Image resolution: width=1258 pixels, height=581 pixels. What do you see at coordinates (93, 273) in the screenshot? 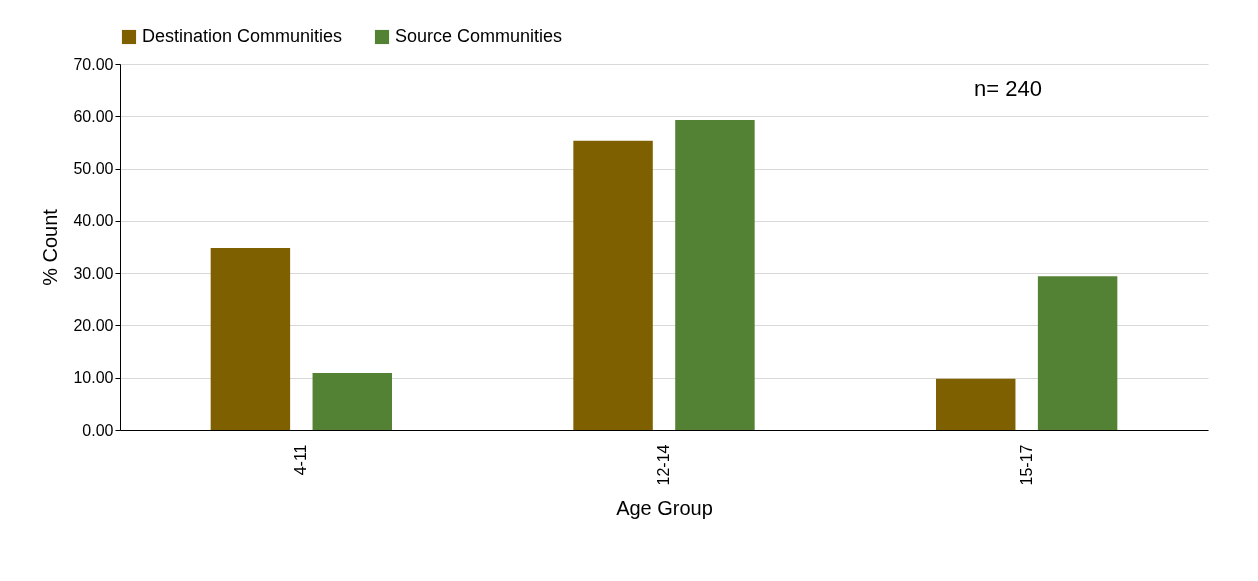
I see `y-tick-label: 30.00` at bounding box center [93, 273].